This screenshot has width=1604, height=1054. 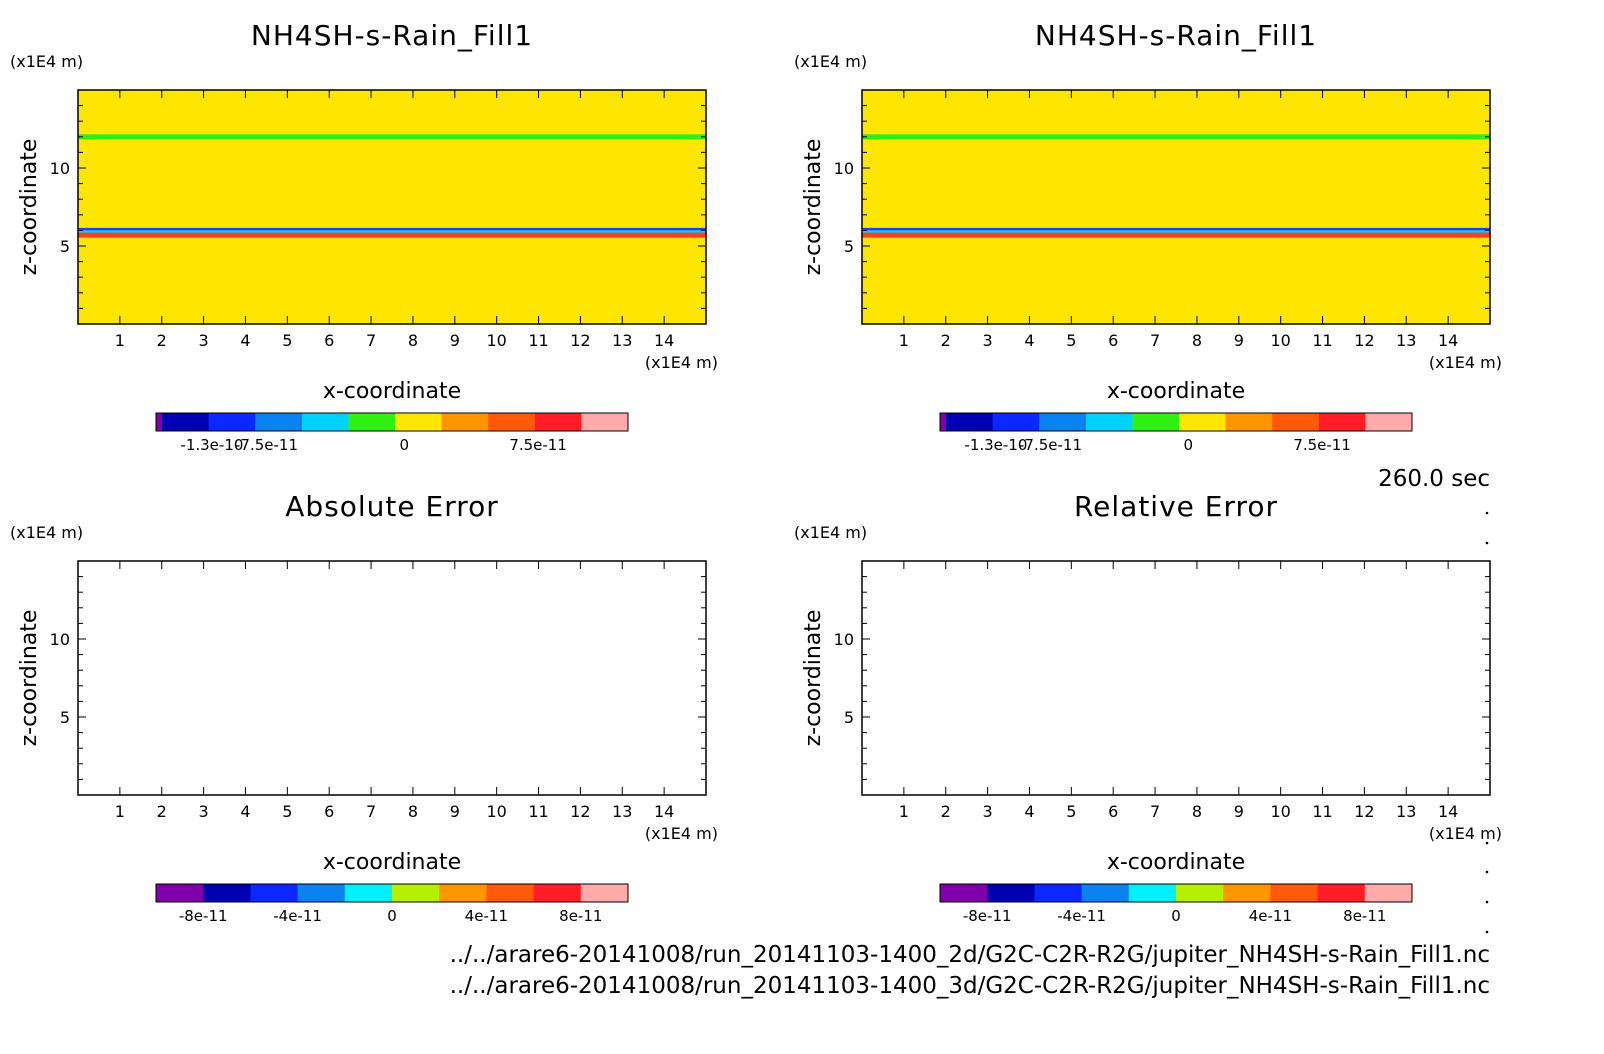 I want to click on x-tick-label: 3, so click(x=204, y=811).